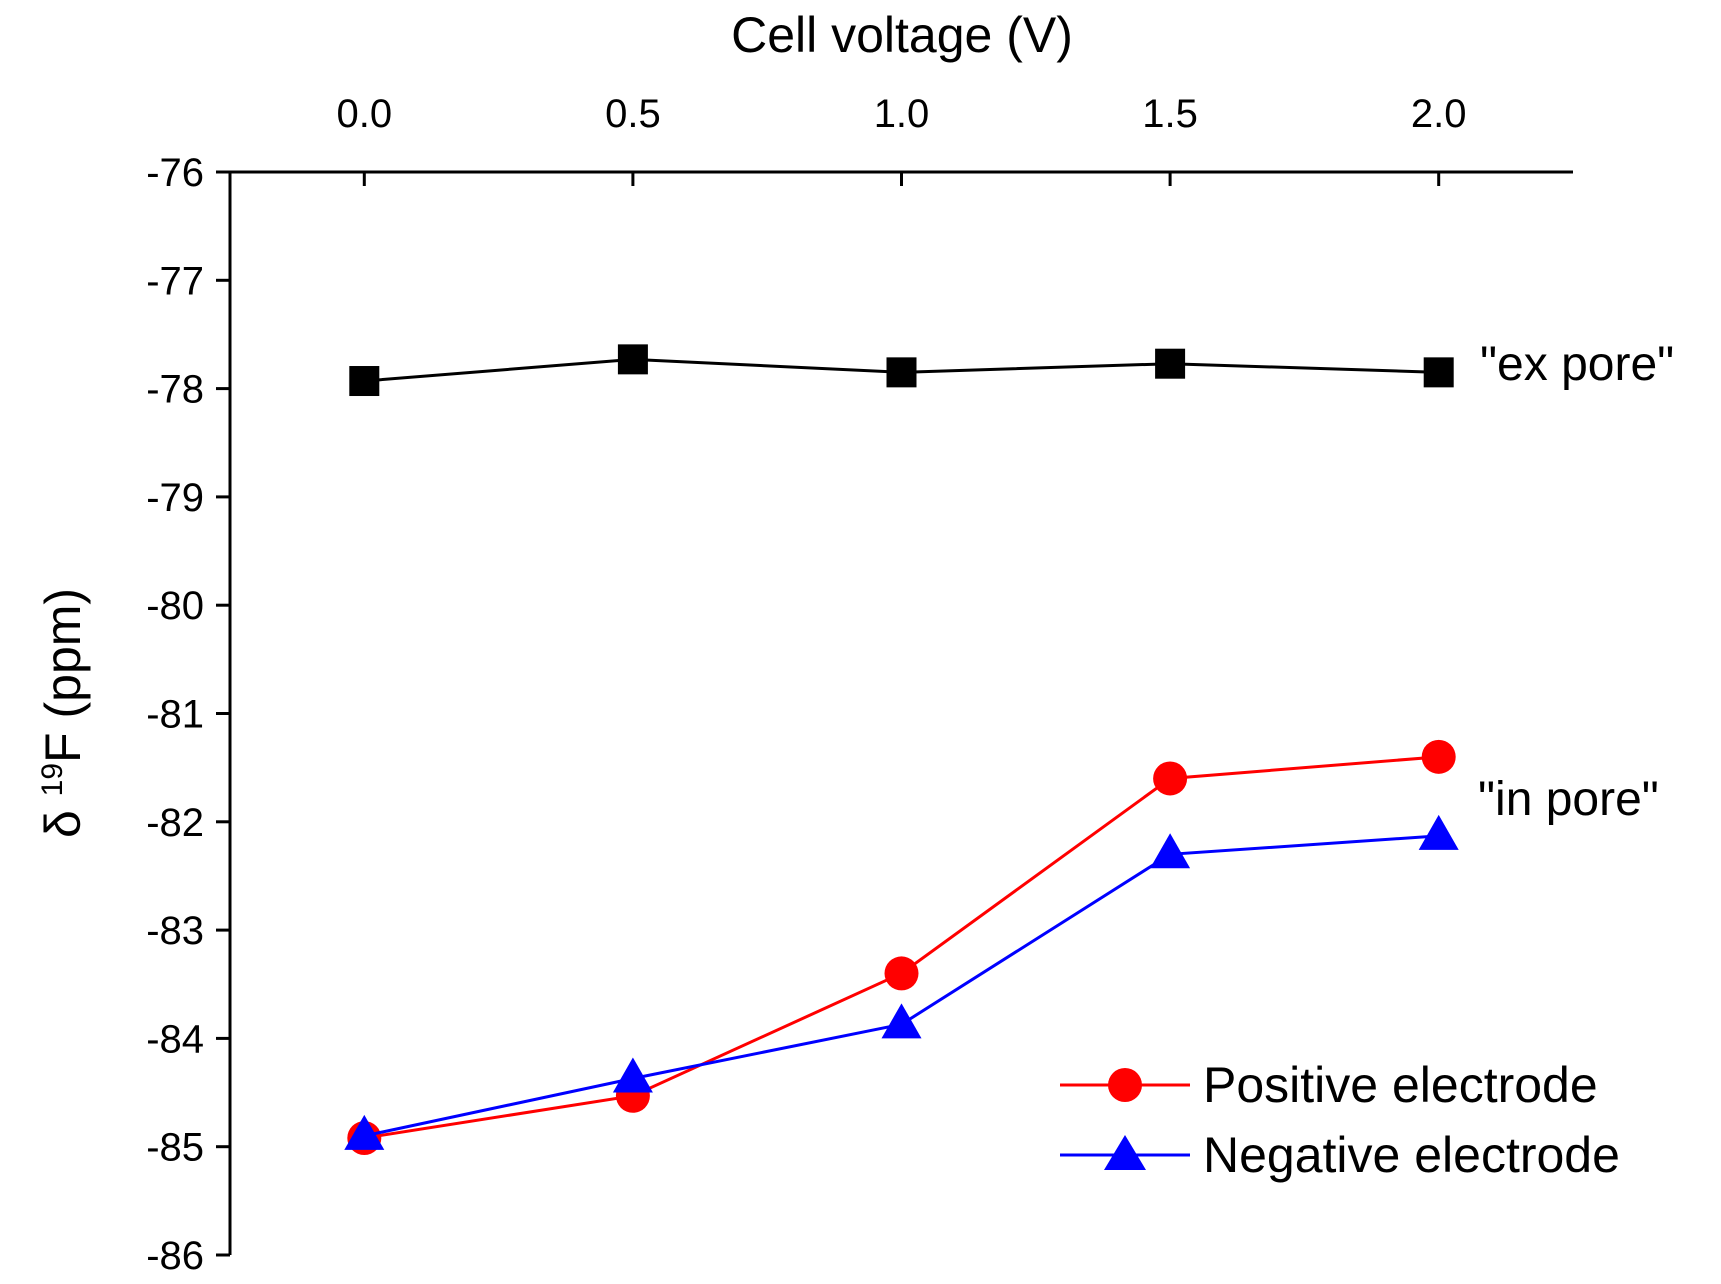  Describe the element at coordinates (175, 498) in the screenshot. I see `y-tick-label: -79` at that location.